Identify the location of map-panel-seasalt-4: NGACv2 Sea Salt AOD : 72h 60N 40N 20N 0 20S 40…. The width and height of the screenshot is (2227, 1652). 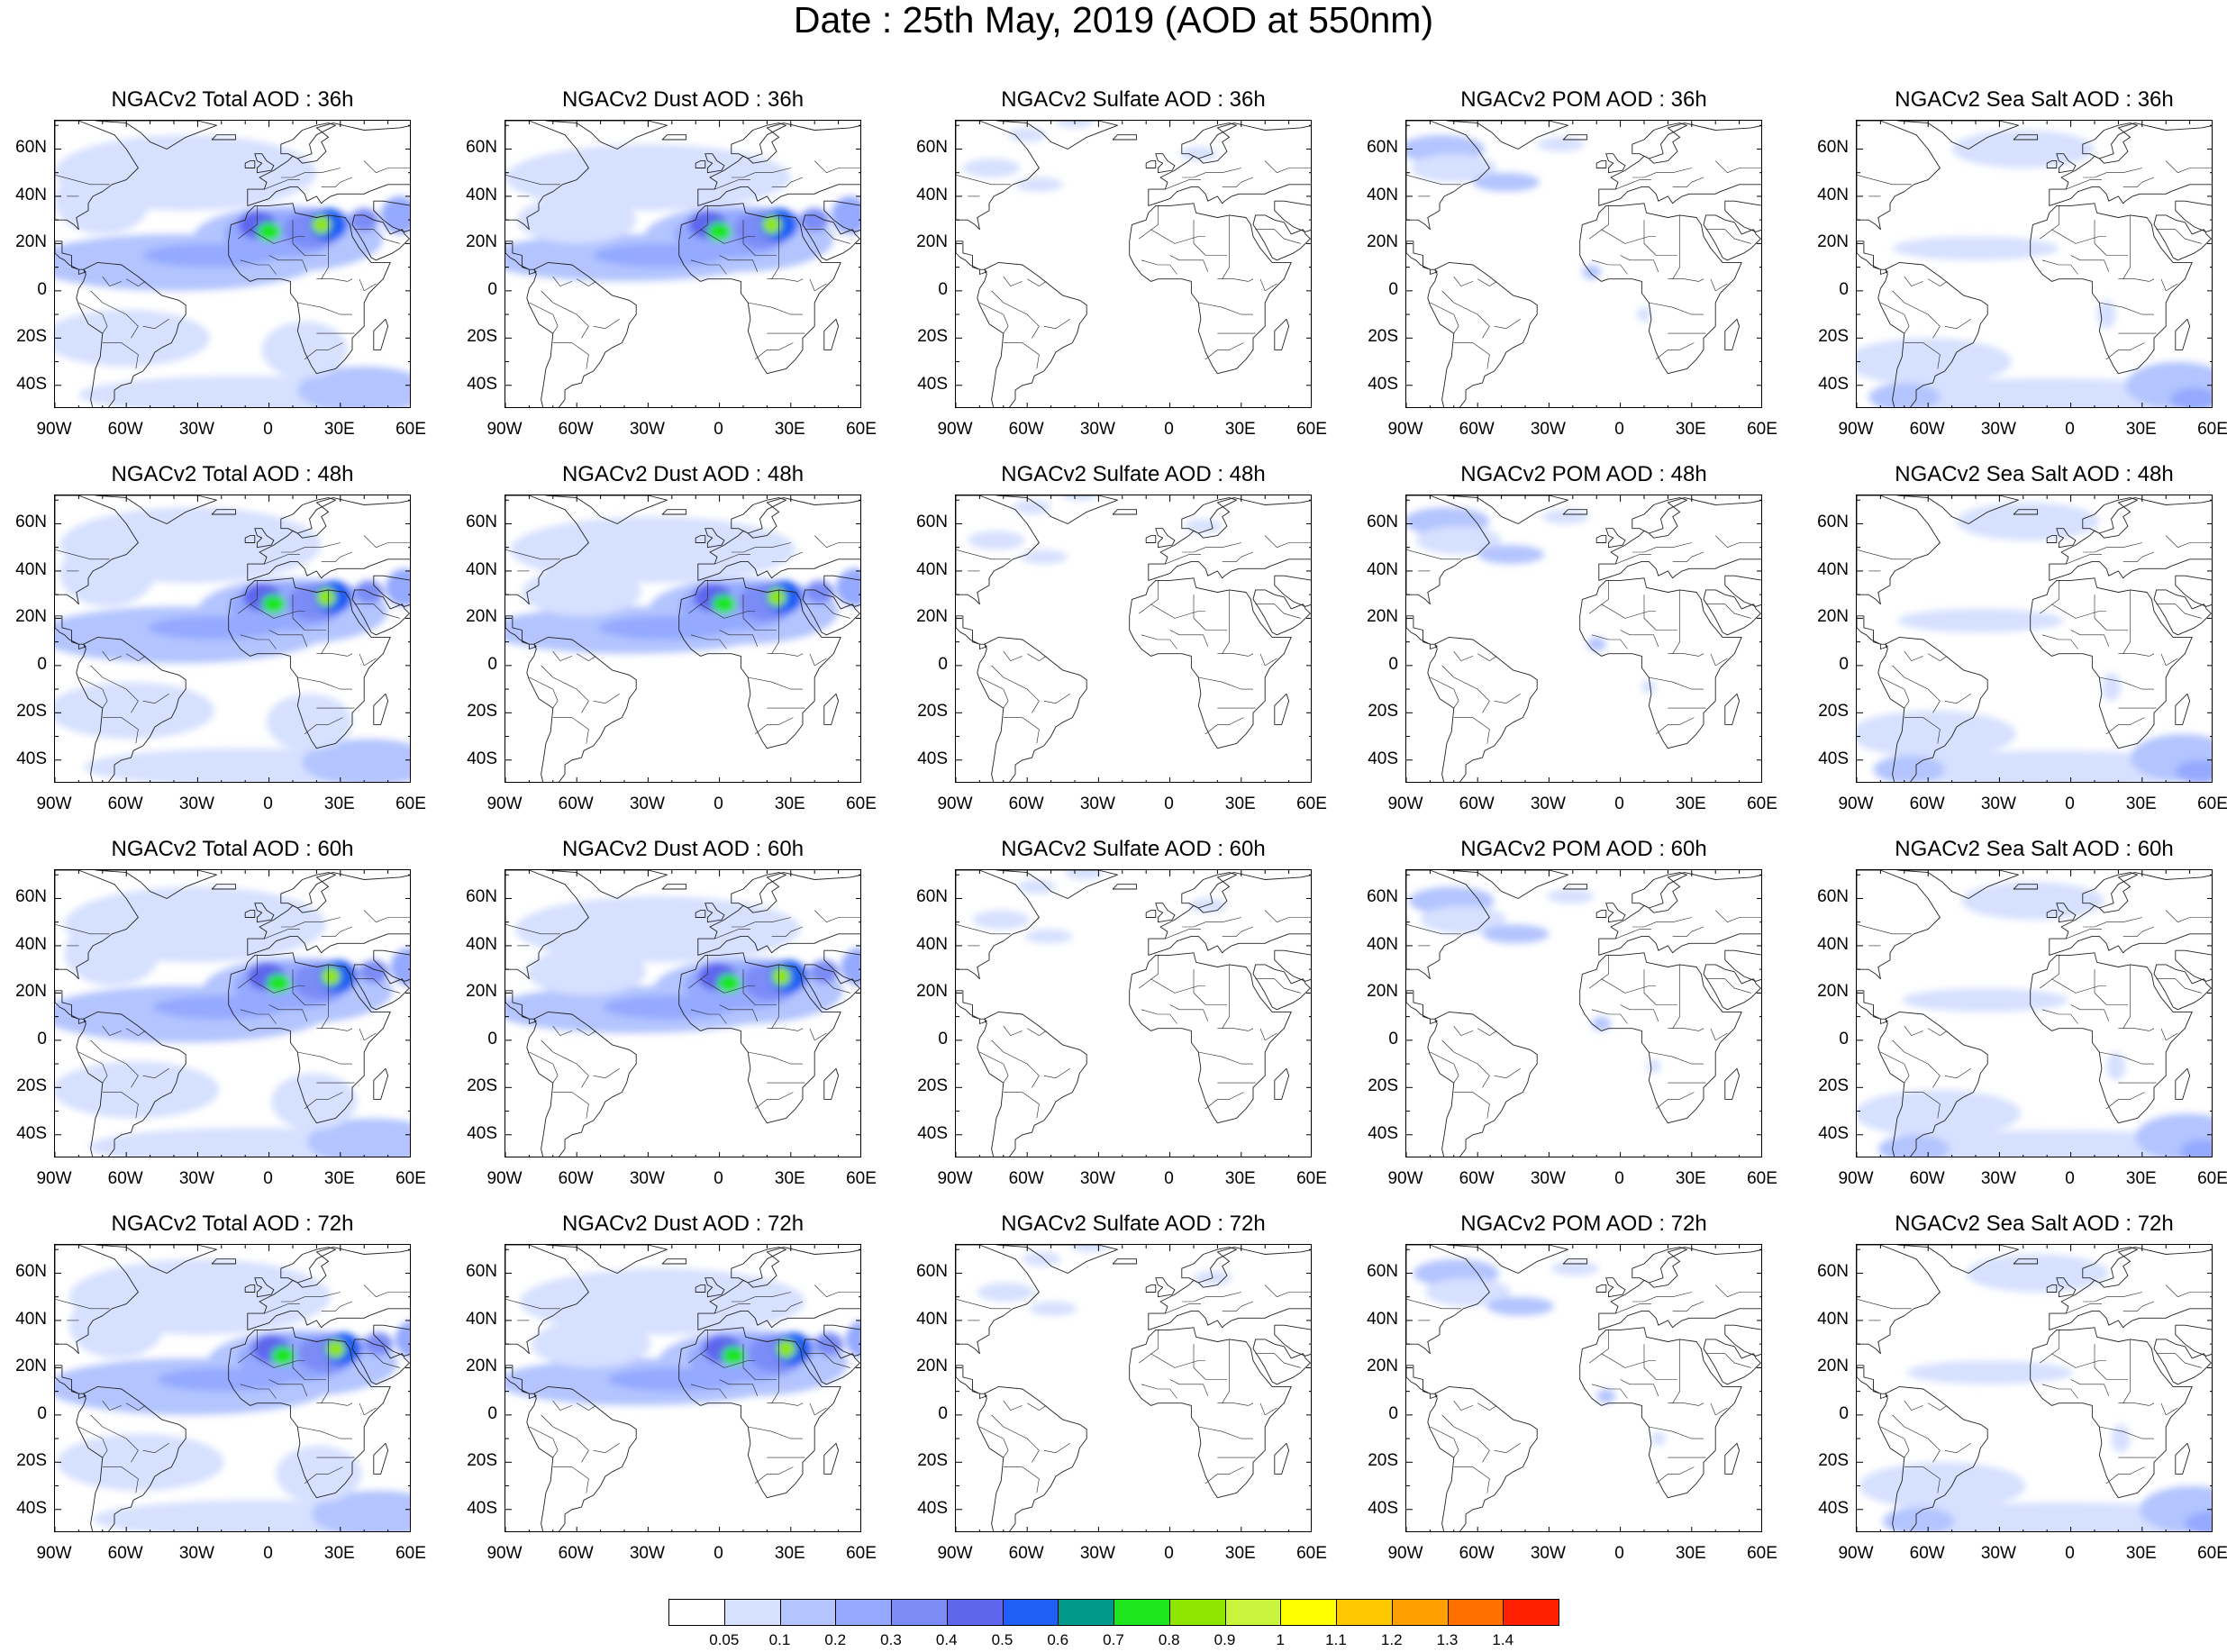
(2014, 1412).